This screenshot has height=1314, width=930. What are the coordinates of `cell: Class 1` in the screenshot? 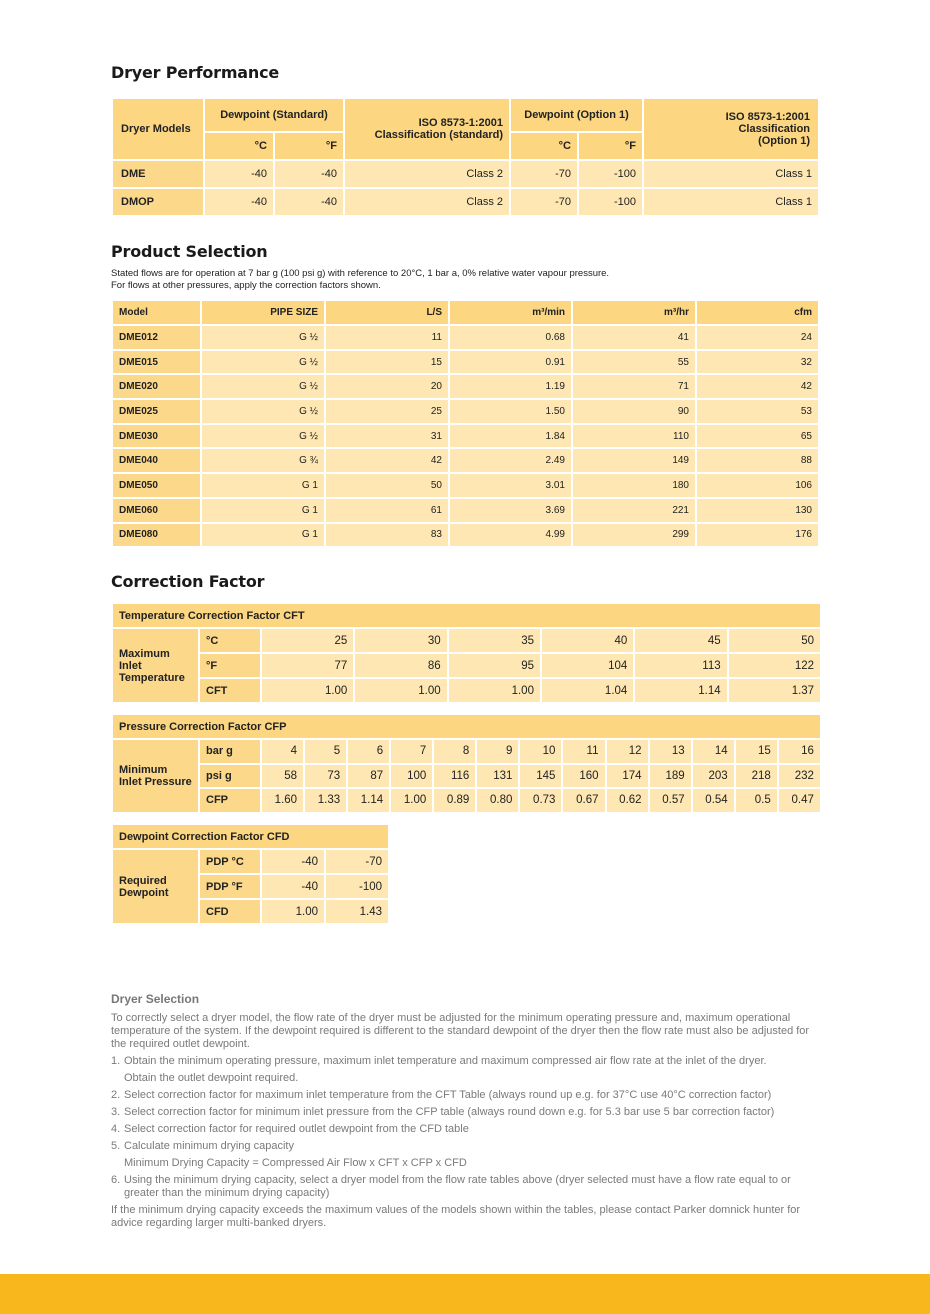 It's located at (731, 174).